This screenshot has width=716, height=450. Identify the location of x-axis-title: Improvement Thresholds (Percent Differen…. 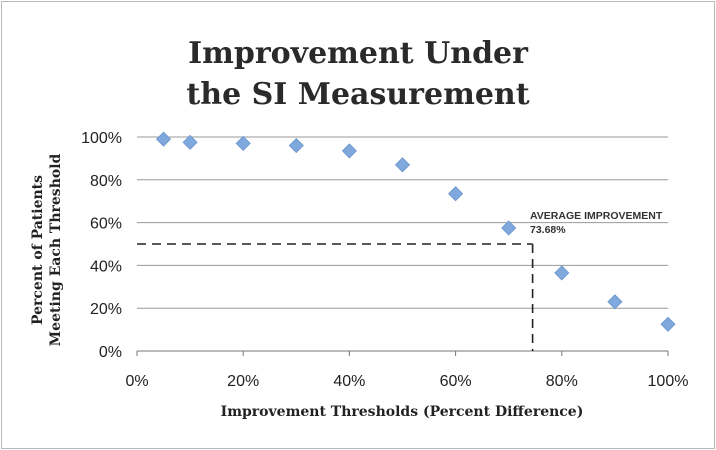
(402, 412).